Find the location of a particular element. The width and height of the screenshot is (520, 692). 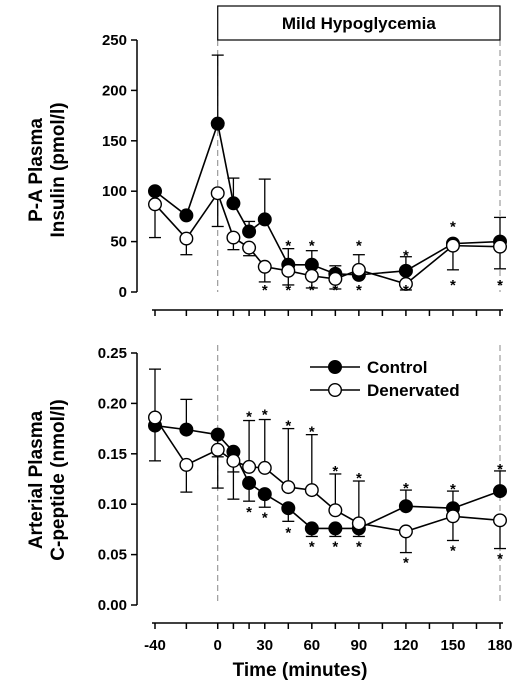

y-tick-label: 0.25 is located at coordinates (112, 353).